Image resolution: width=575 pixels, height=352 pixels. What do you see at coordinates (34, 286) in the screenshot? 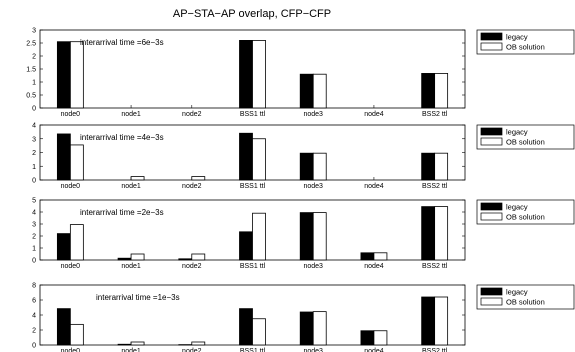
I see `y-tick-label: 8` at bounding box center [34, 286].